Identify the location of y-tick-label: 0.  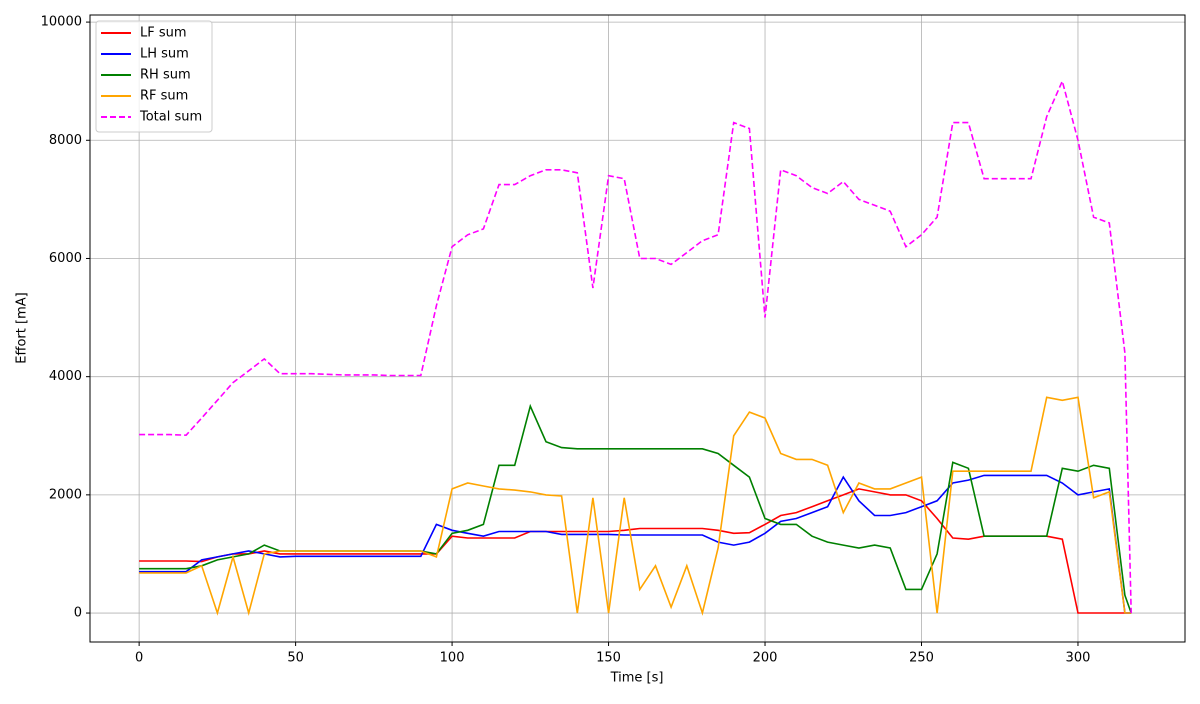
(78, 613).